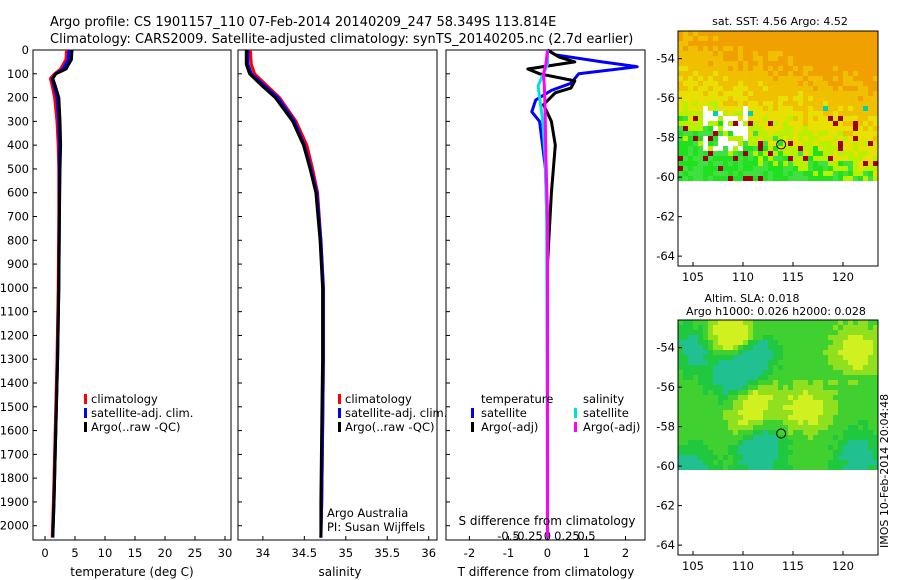 This screenshot has height=580, width=900. Describe the element at coordinates (339, 427) in the screenshot. I see `legend-argo-swatch` at that location.